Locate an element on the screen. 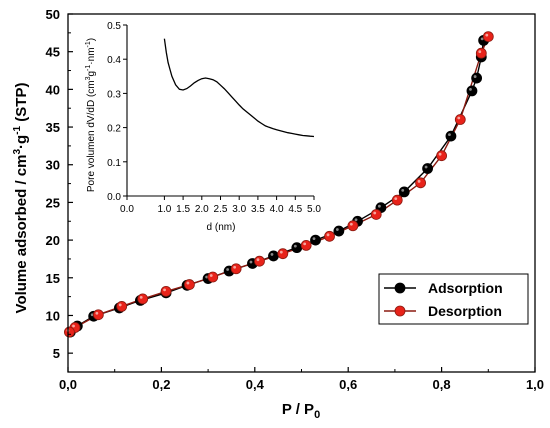 The height and width of the screenshot is (428, 550). main-y-tick-label: 20 is located at coordinates (53, 240).